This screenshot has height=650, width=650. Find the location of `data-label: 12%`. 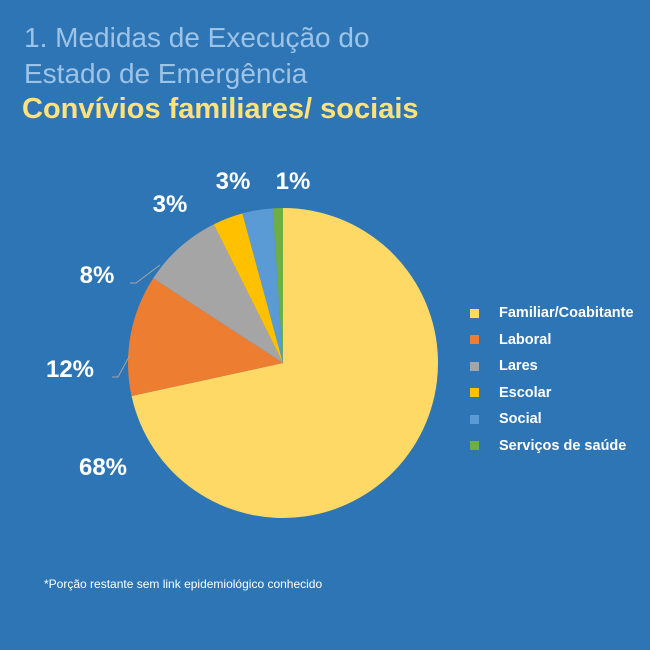

data-label: 12% is located at coordinates (70, 369).